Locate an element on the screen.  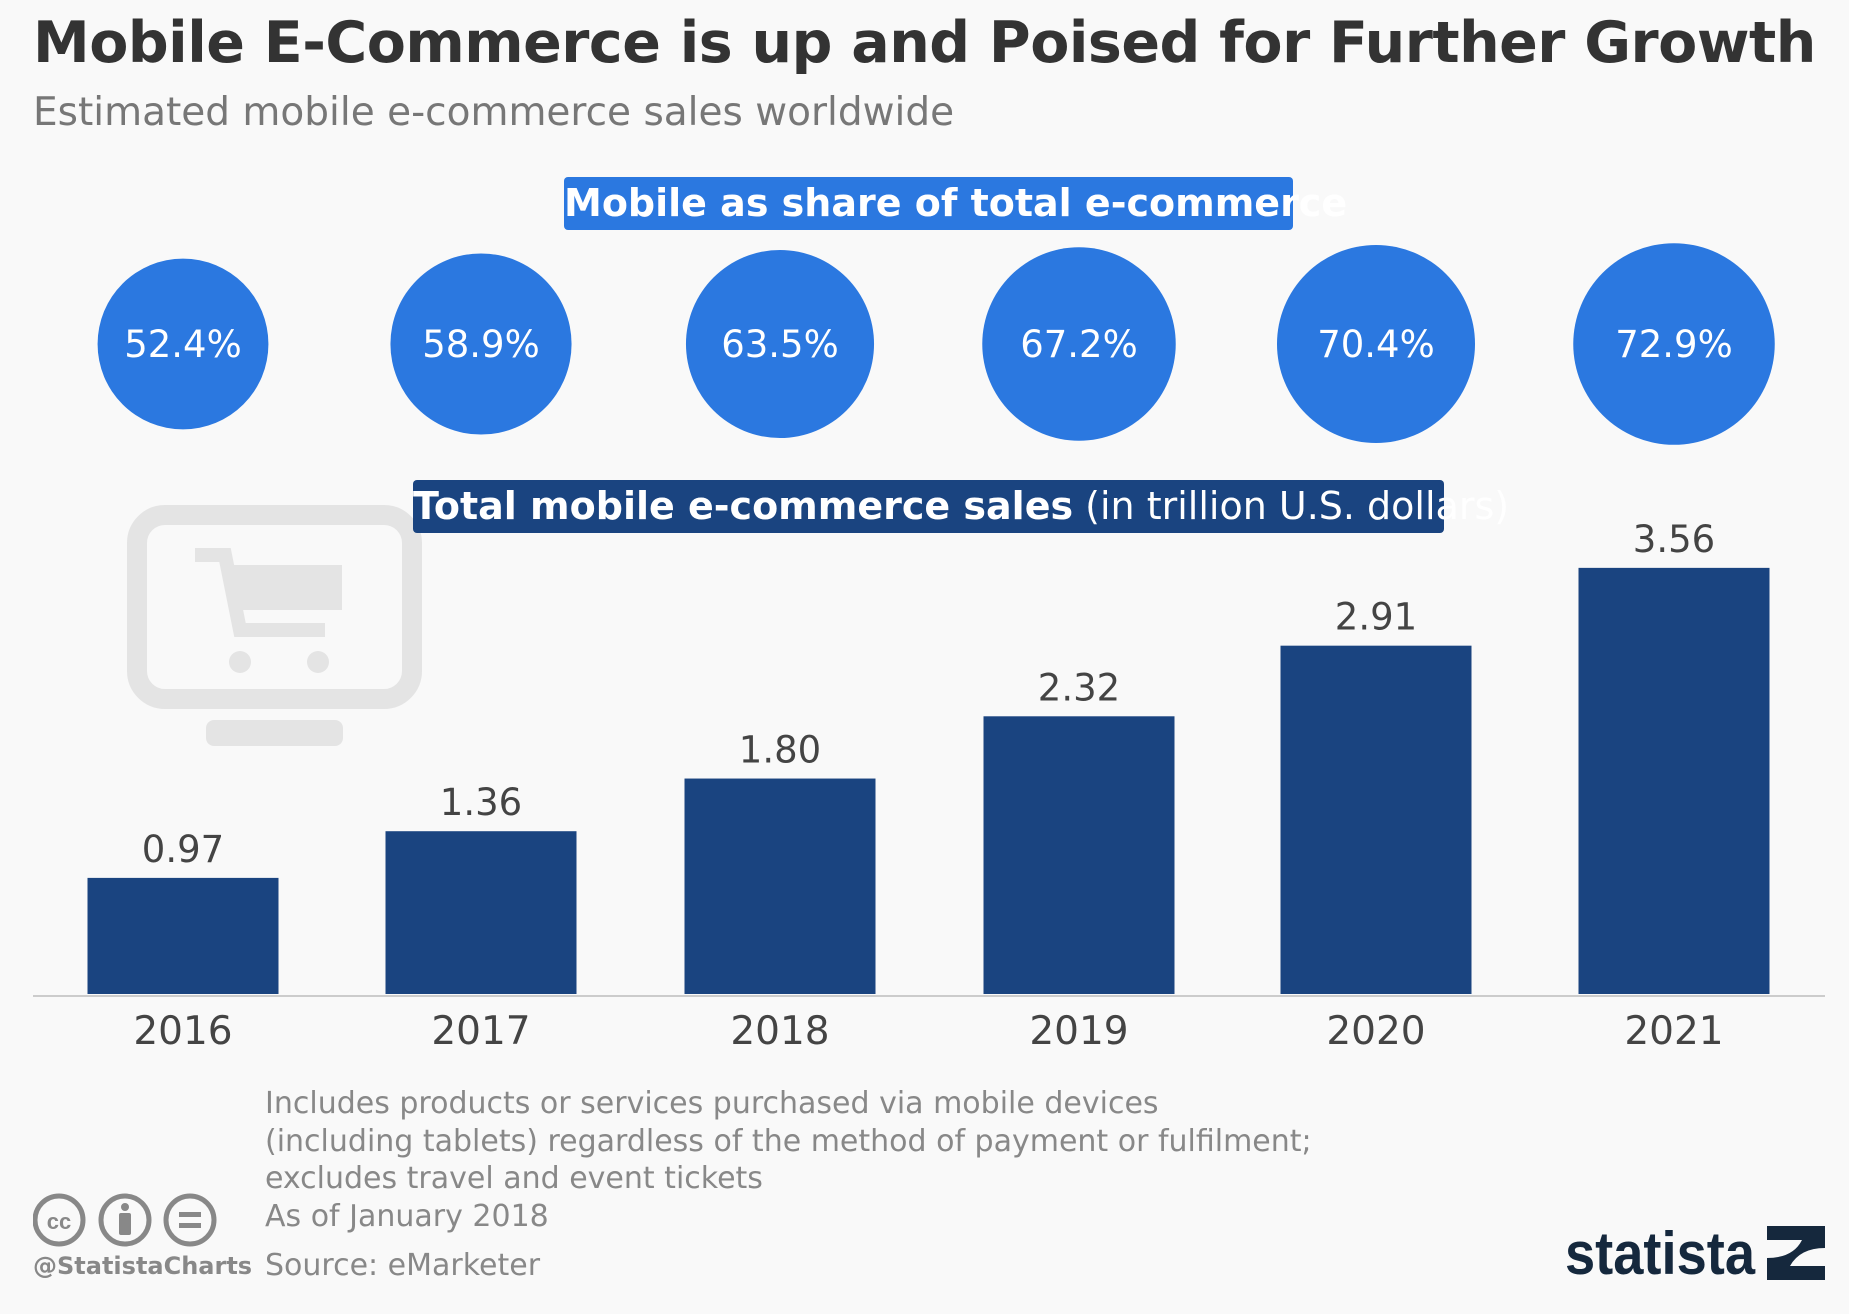
svg-text: cc is located at coordinates (59, 1221).